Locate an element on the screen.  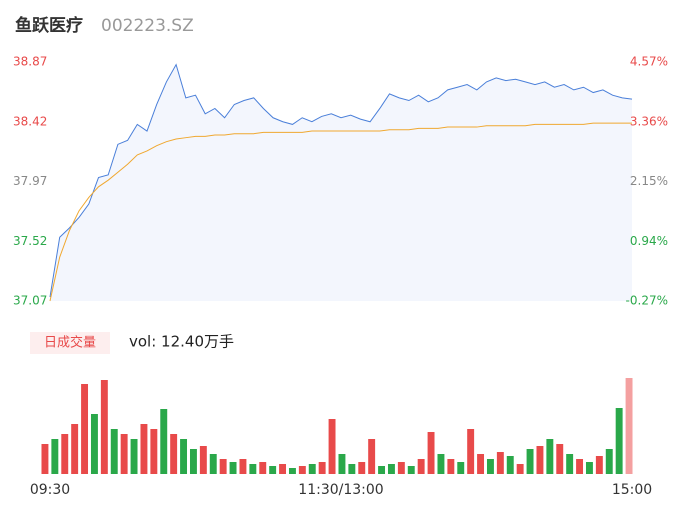
y-tick-label: 38.42 is located at coordinates (30, 121).